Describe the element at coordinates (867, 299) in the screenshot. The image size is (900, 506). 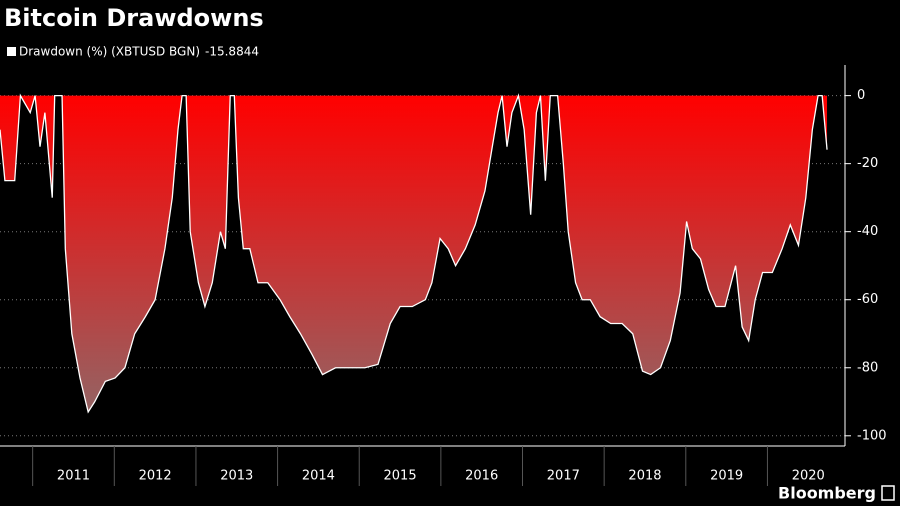
I see `y-tick-label: -60` at that location.